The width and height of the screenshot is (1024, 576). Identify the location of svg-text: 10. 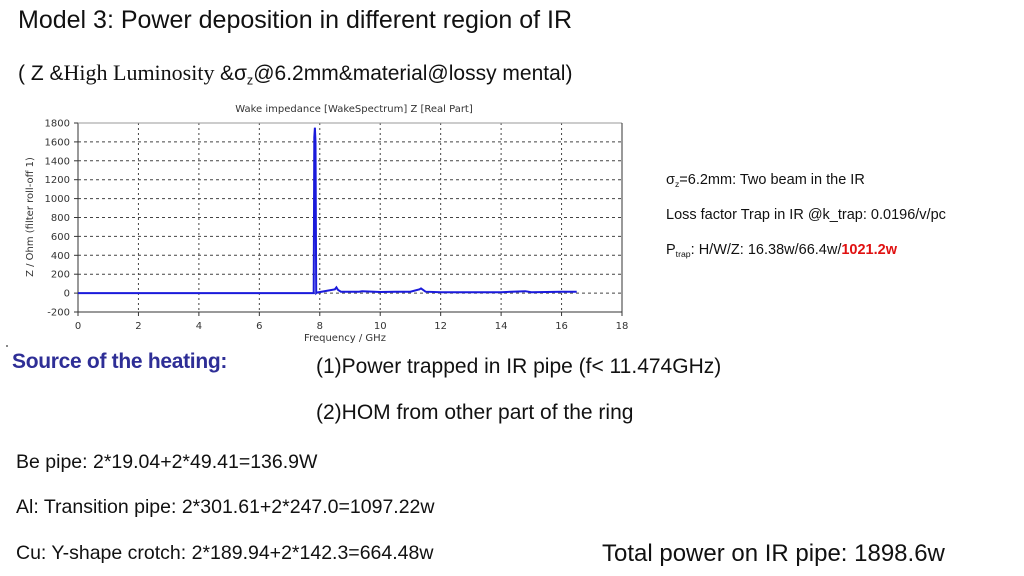
(380, 326).